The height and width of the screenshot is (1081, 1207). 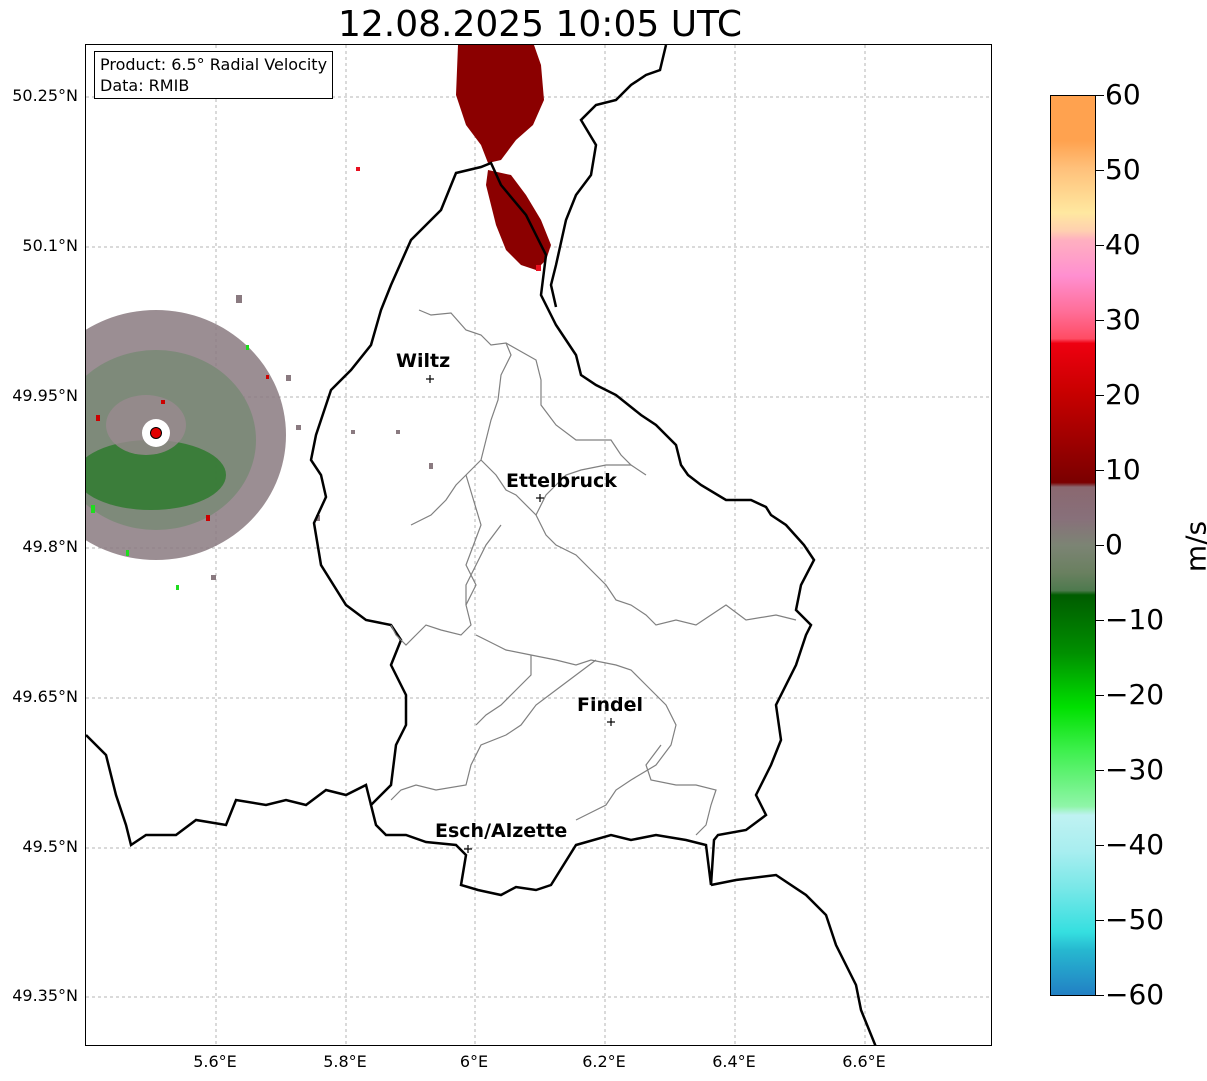 I want to click on city-label-esch-alzette: Esch/Alzette, so click(x=501, y=831).